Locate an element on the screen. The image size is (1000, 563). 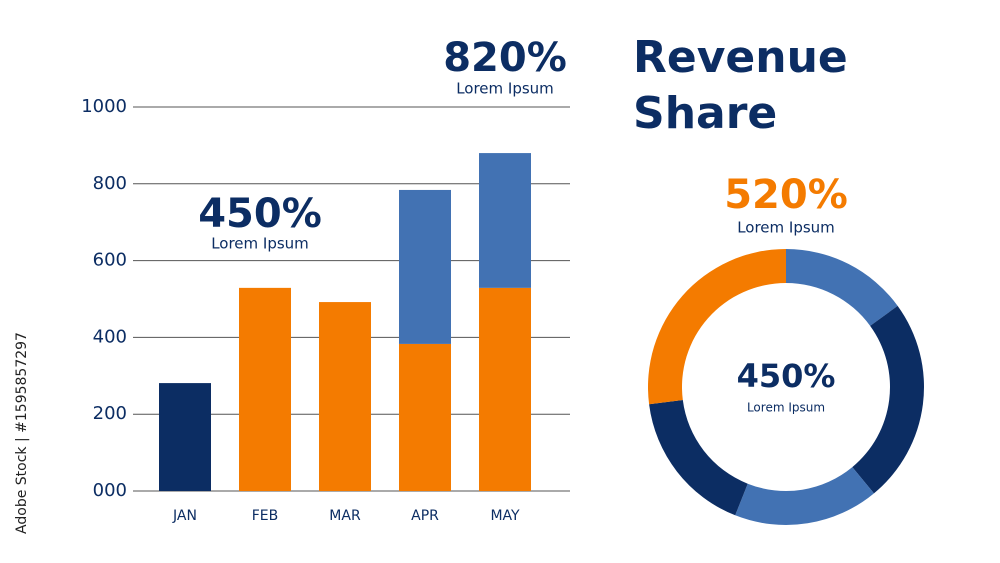
x-tick-label: APR is located at coordinates (425, 516).